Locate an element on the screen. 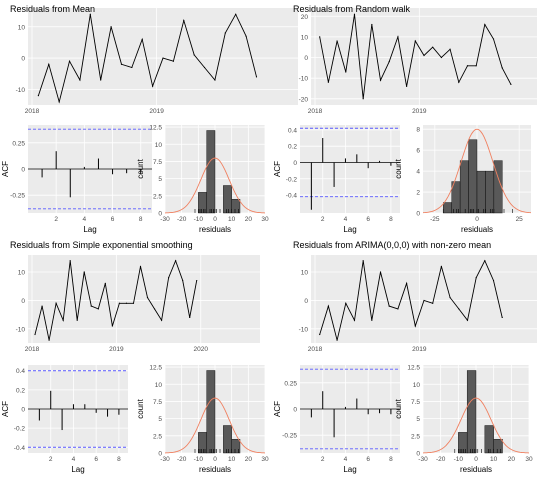 The height and width of the screenshot is (484, 538). x-tick-label: 2020 is located at coordinates (200, 349).